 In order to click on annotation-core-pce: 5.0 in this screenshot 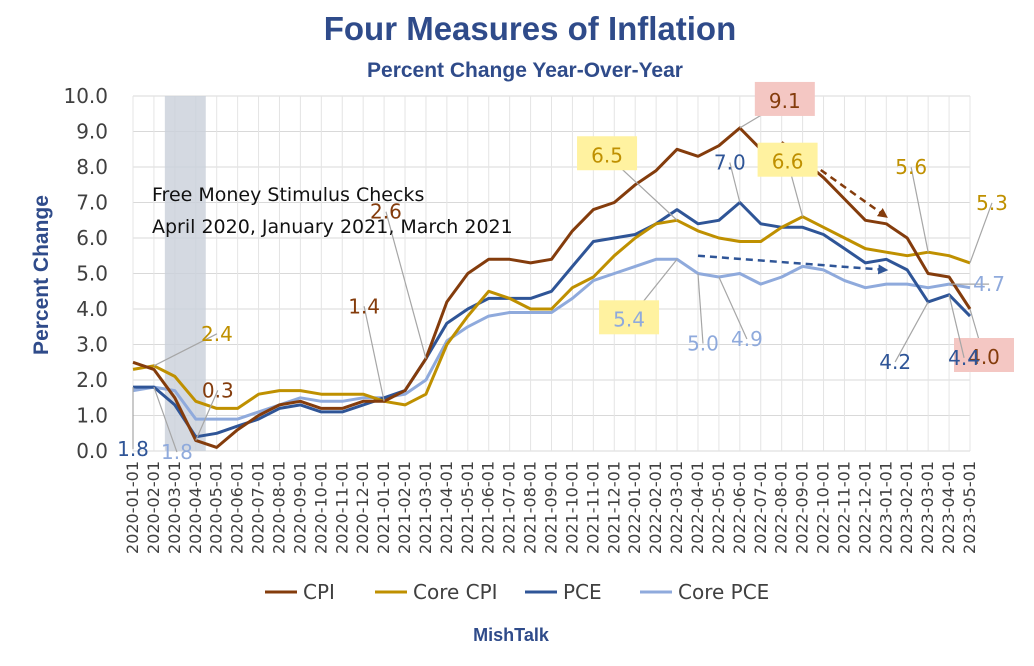, I will do `click(703, 314)`.